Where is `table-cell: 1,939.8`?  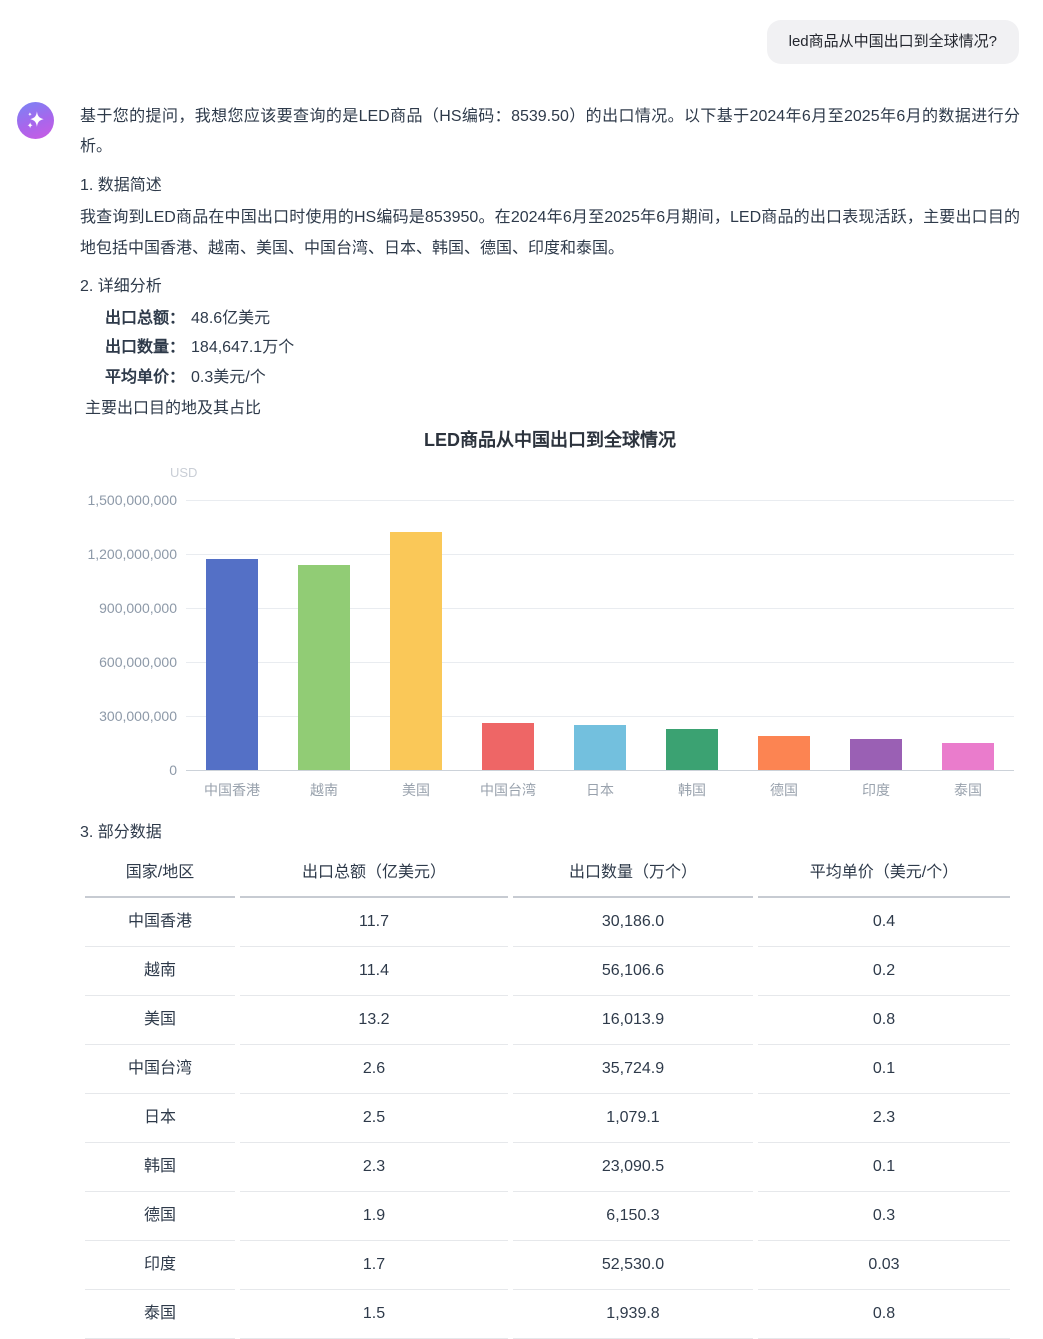 table-cell: 1,939.8 is located at coordinates (633, 1314).